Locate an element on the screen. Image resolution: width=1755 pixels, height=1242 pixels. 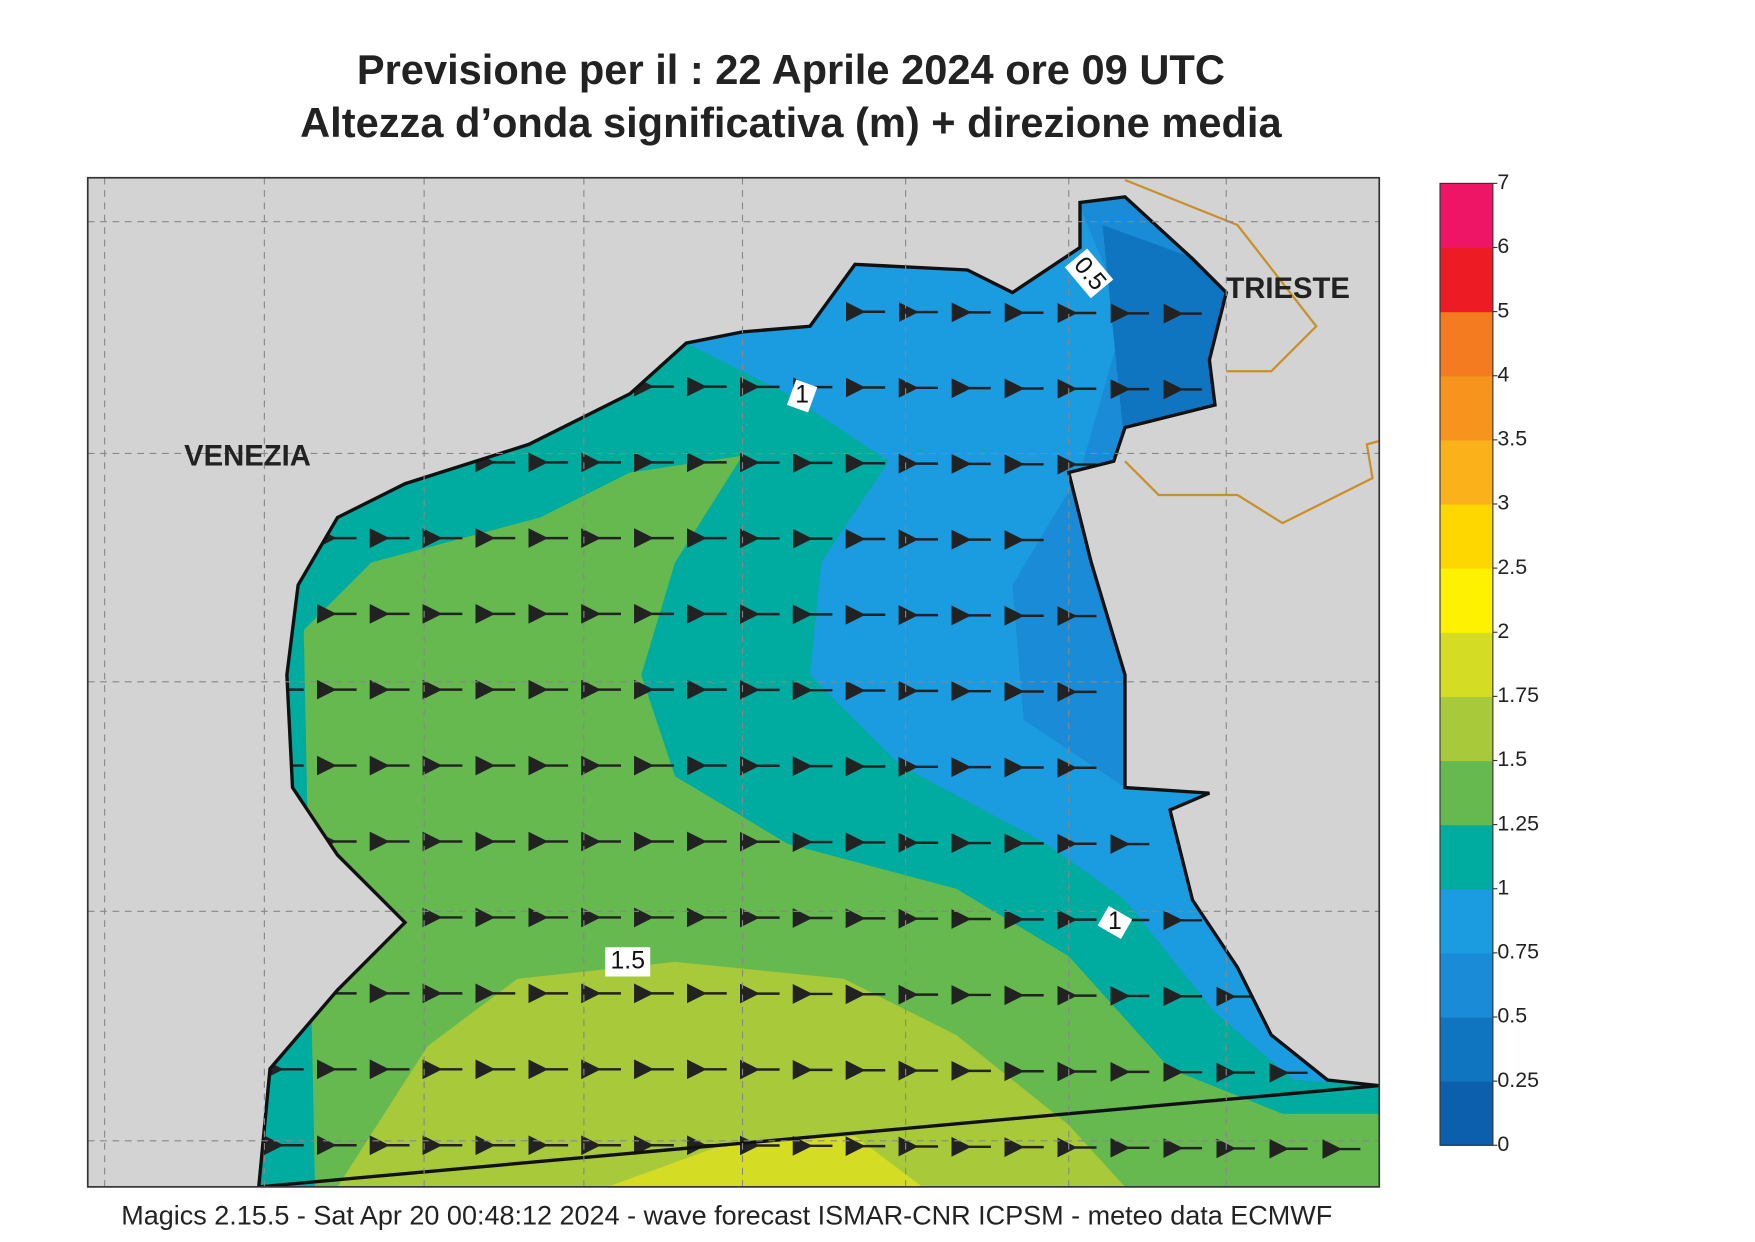
colorbar-label: 2 is located at coordinates (1503, 631).